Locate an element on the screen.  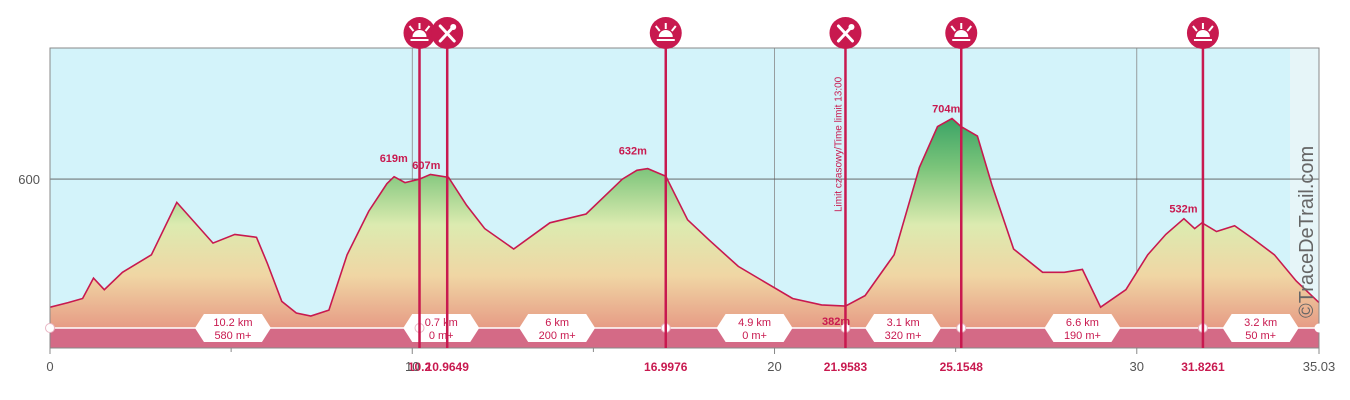
segment-climb: 320 m+ is located at coordinates (903, 336).